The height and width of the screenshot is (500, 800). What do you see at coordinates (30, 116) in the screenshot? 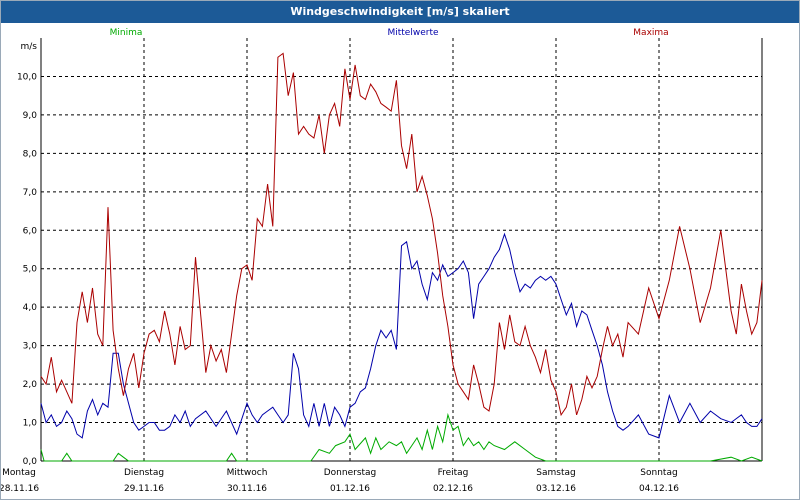
I see `y-tick-label: 9,0` at bounding box center [30, 116].